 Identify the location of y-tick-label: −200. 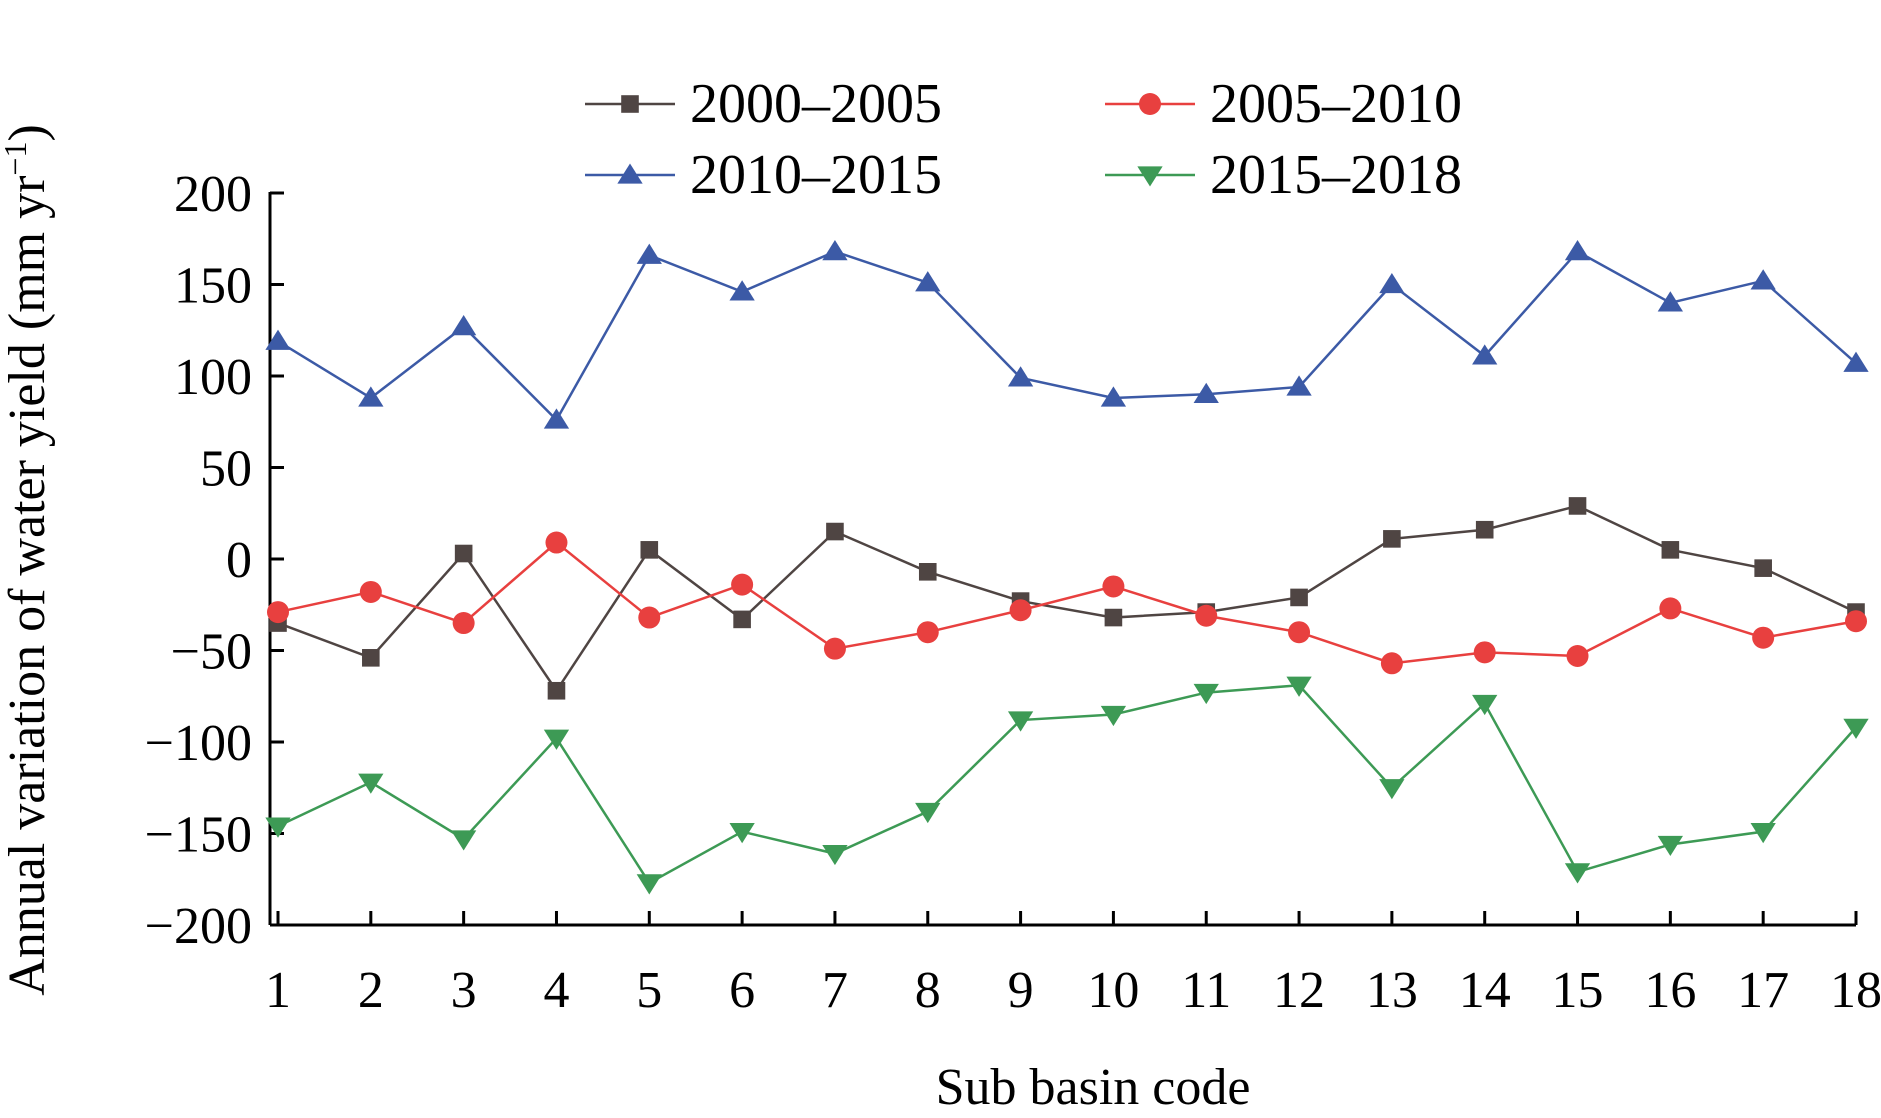
(198, 926).